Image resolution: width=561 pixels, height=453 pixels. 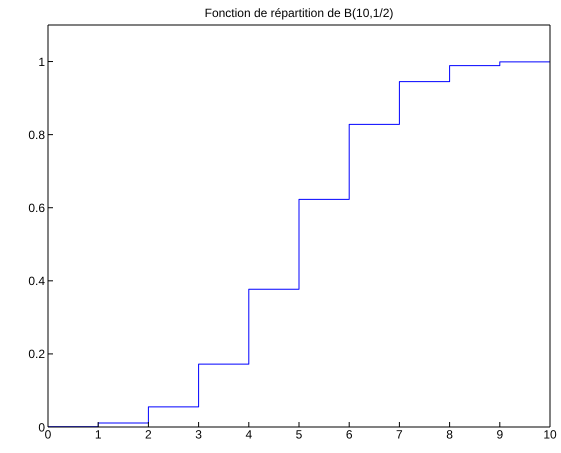 What do you see at coordinates (299, 13) in the screenshot?
I see `chart-title: Fonction de répartition de B(10,1/2)` at bounding box center [299, 13].